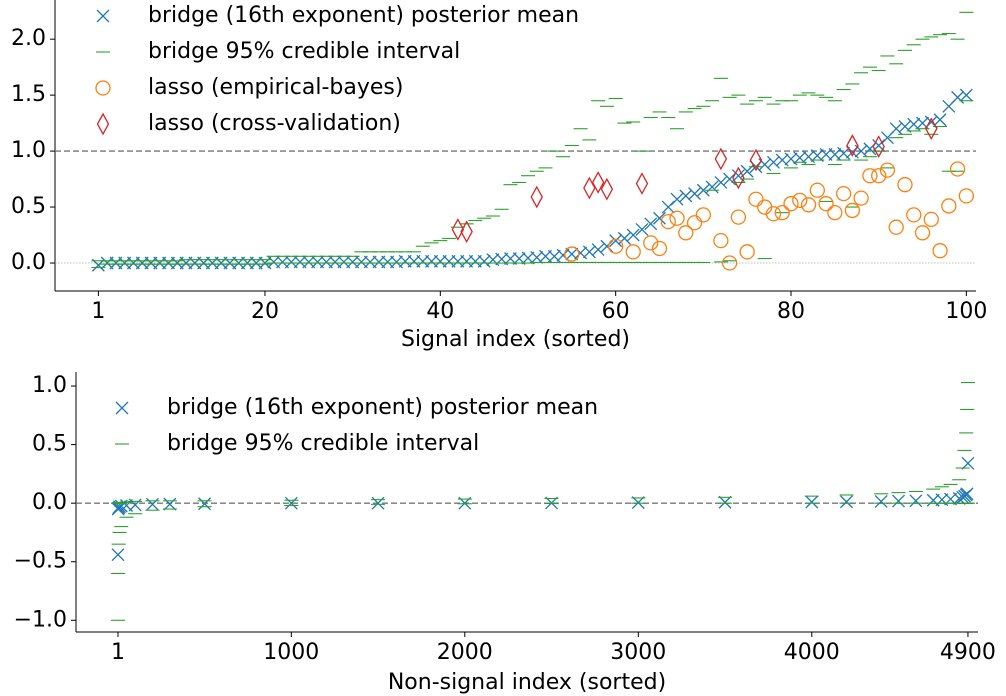 The width and height of the screenshot is (1006, 696). What do you see at coordinates (28, 38) in the screenshot?
I see `y-tick-label: 2.0` at bounding box center [28, 38].